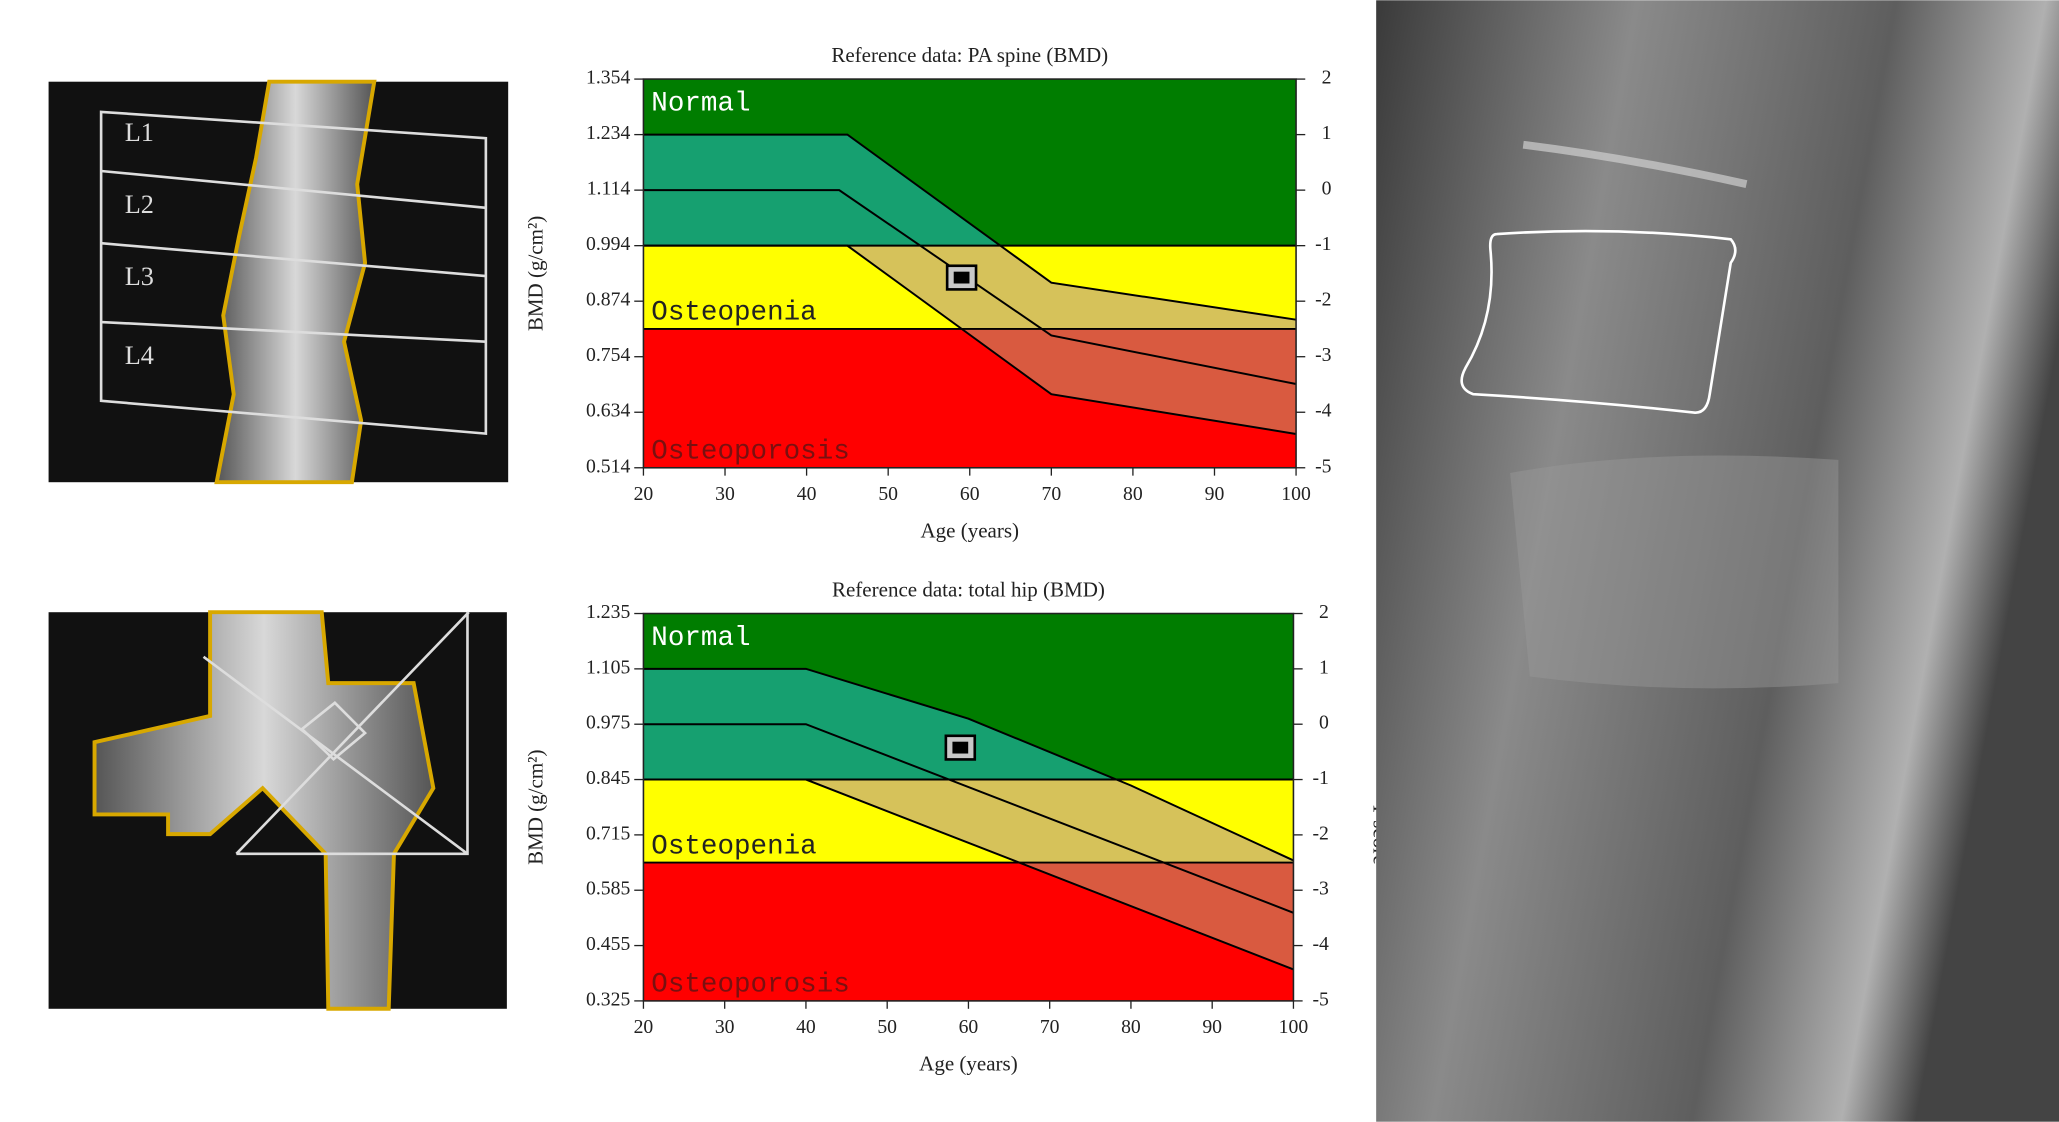  I want to click on hip-scan, so click(277, 810).